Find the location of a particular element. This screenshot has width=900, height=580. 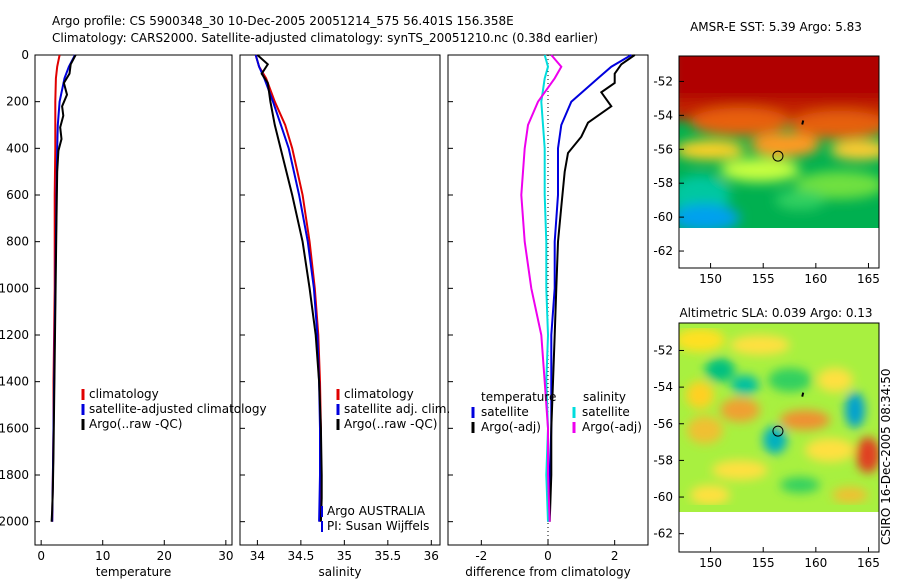

sla-map: Altimetric SLA: 0.039 Argo: 0.13 is located at coordinates (766, 438).